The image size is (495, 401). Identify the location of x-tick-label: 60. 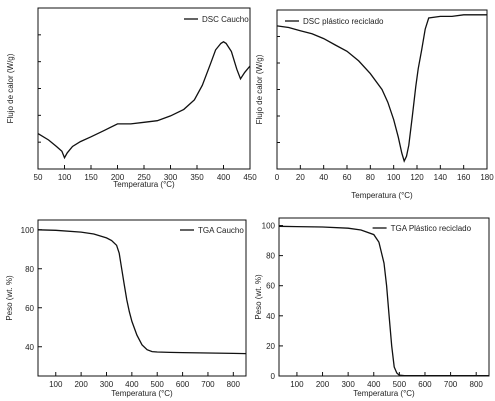
(347, 177).